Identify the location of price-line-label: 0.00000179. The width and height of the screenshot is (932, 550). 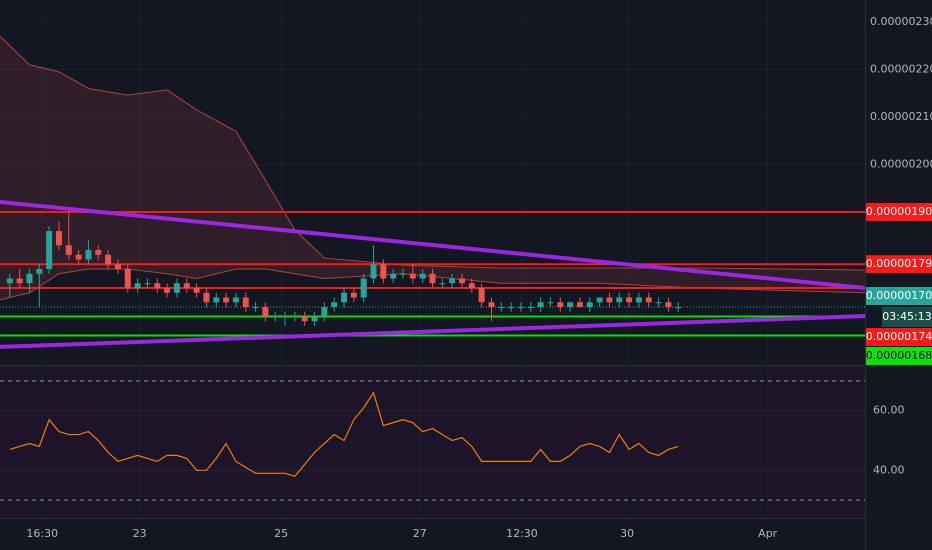
(899, 263).